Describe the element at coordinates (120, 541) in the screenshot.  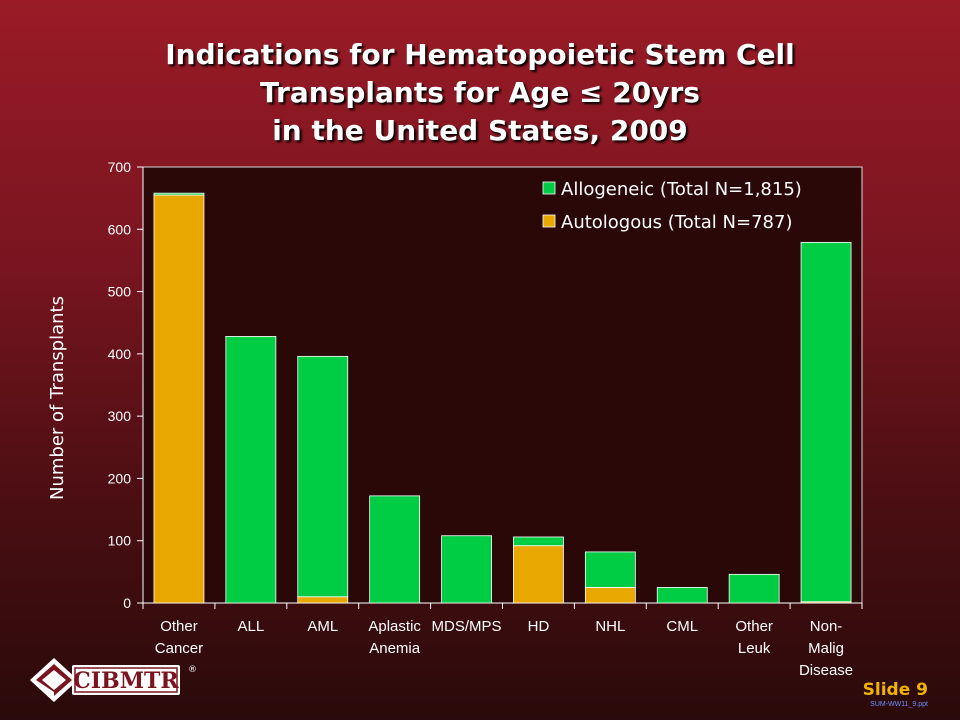
I see `y-tick-label: 100` at that location.